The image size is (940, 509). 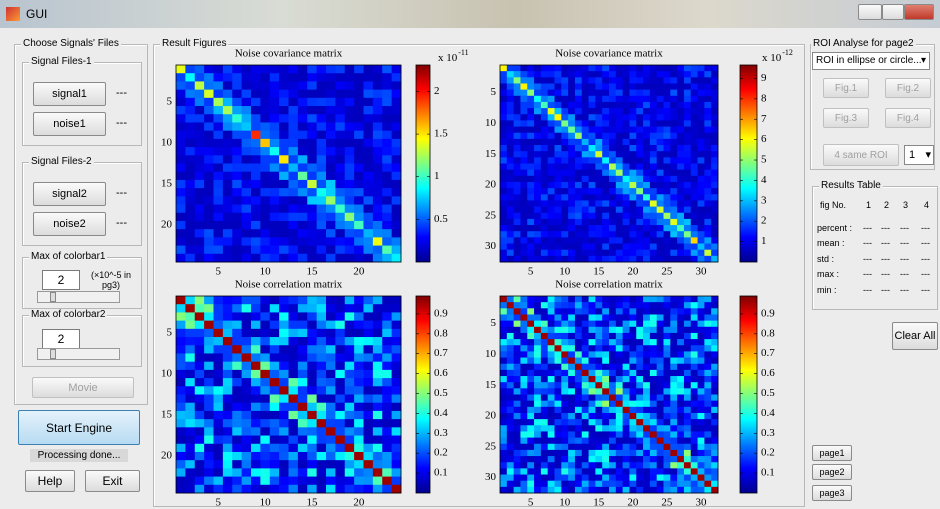 I want to click on colorbar-tick-label: 0.1, so click(x=768, y=473).